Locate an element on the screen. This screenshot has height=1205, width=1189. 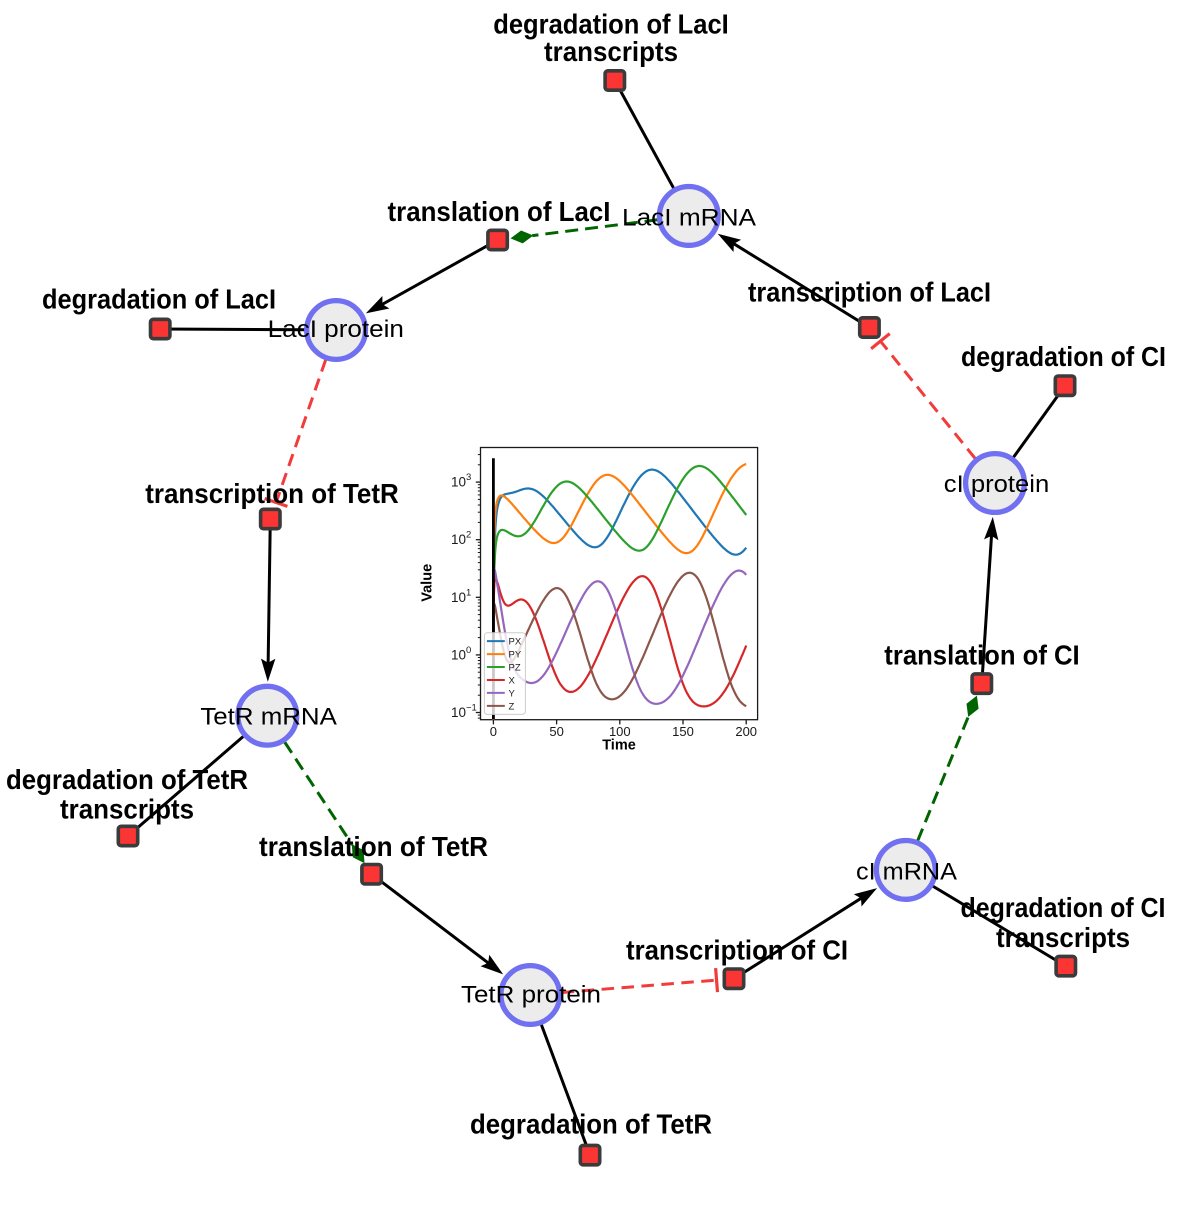
svg-text: translation of CI is located at coordinates (981, 655).